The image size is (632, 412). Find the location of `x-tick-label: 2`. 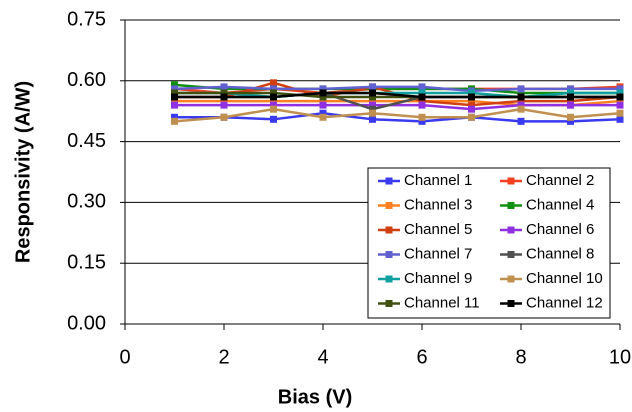

x-tick-label: 2 is located at coordinates (223, 357).